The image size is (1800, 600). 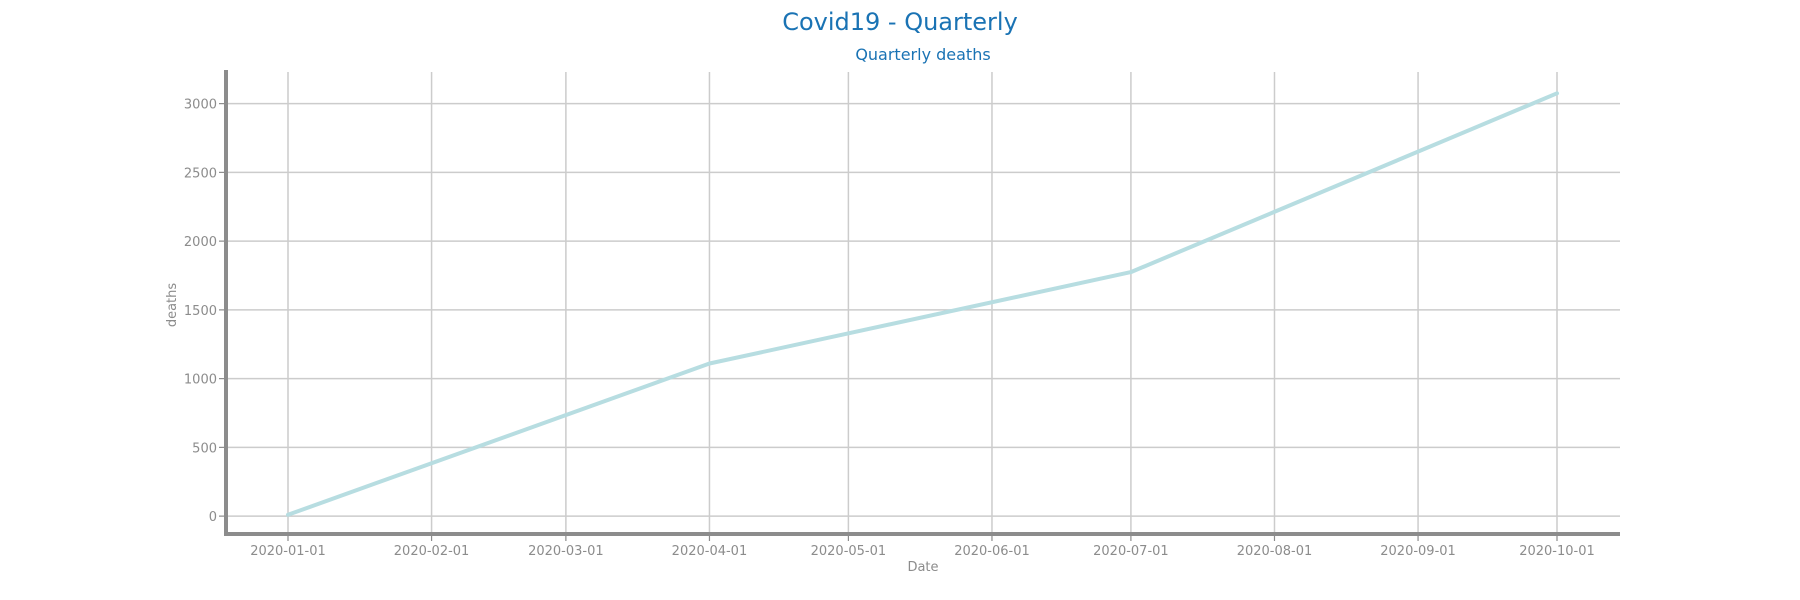 What do you see at coordinates (566, 551) in the screenshot?
I see `x-tick-label: 2020-03-01` at bounding box center [566, 551].